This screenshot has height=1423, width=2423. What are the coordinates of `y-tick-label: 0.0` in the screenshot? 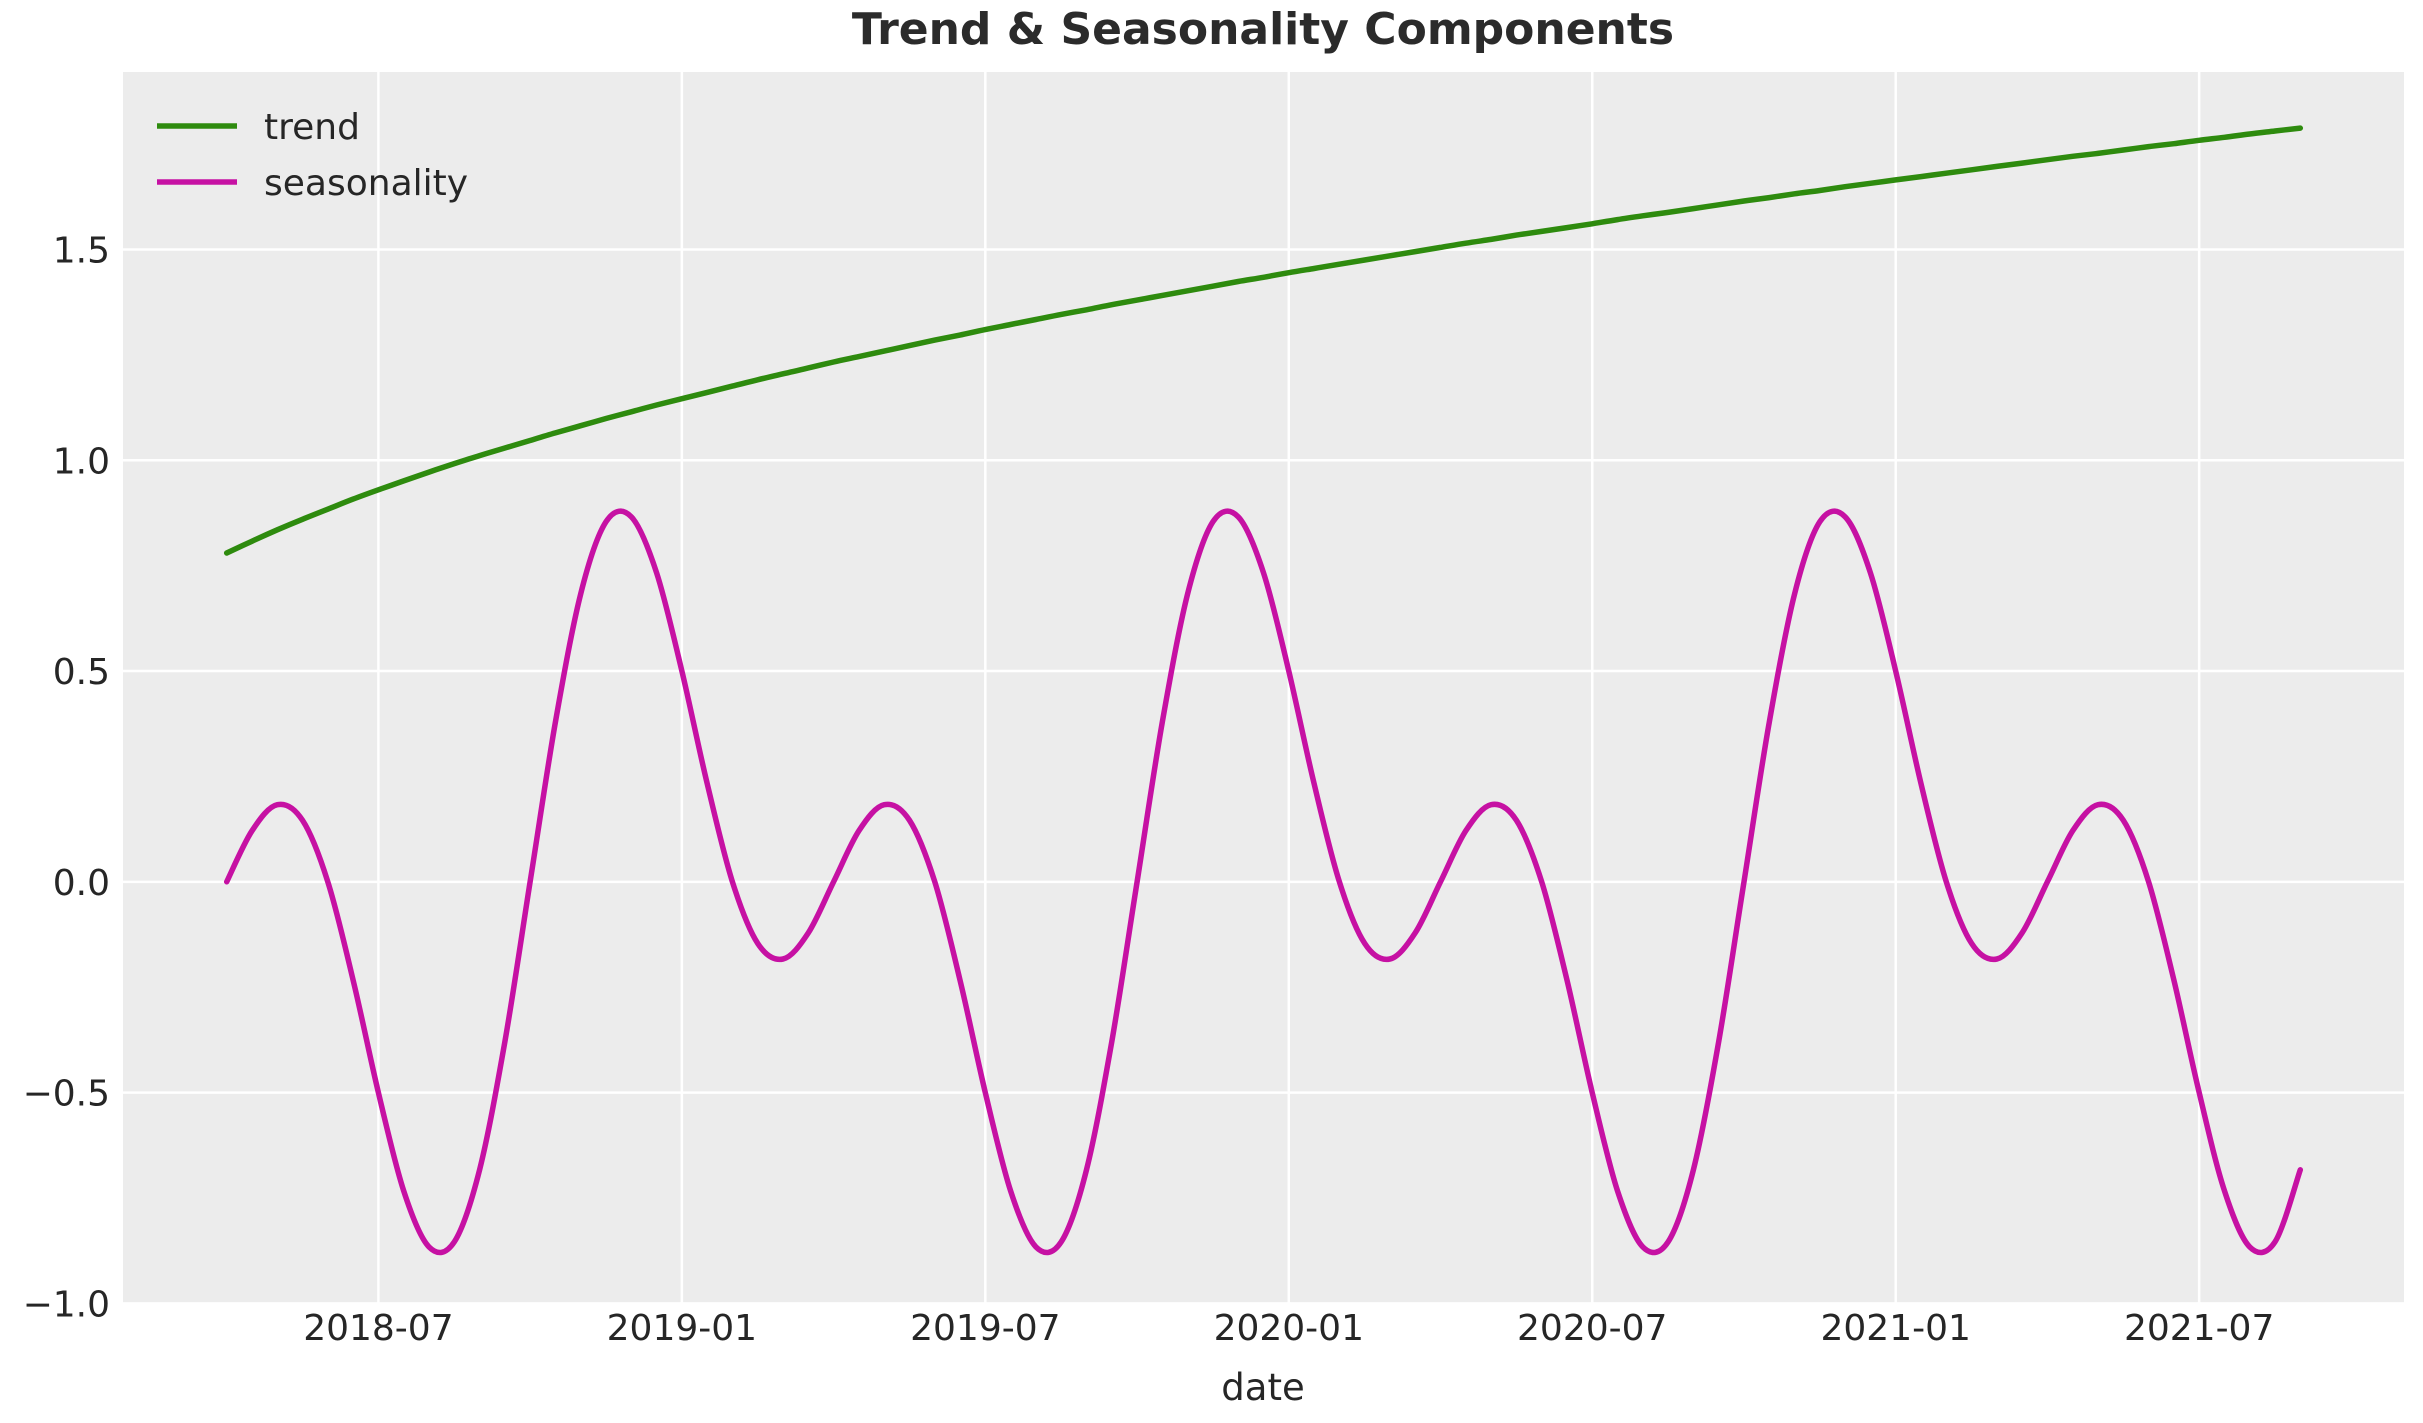 It's located at (81, 883).